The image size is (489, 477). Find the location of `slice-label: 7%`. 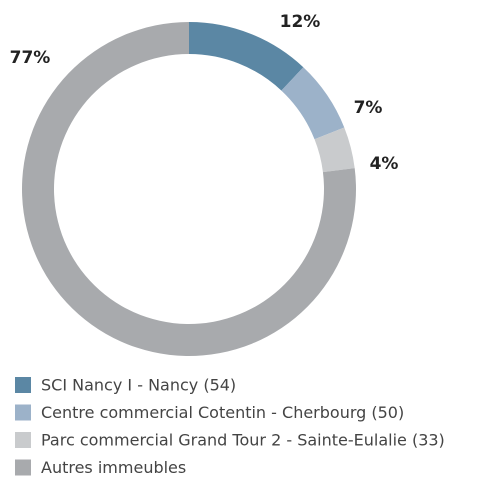

slice-label: 7% is located at coordinates (368, 108).